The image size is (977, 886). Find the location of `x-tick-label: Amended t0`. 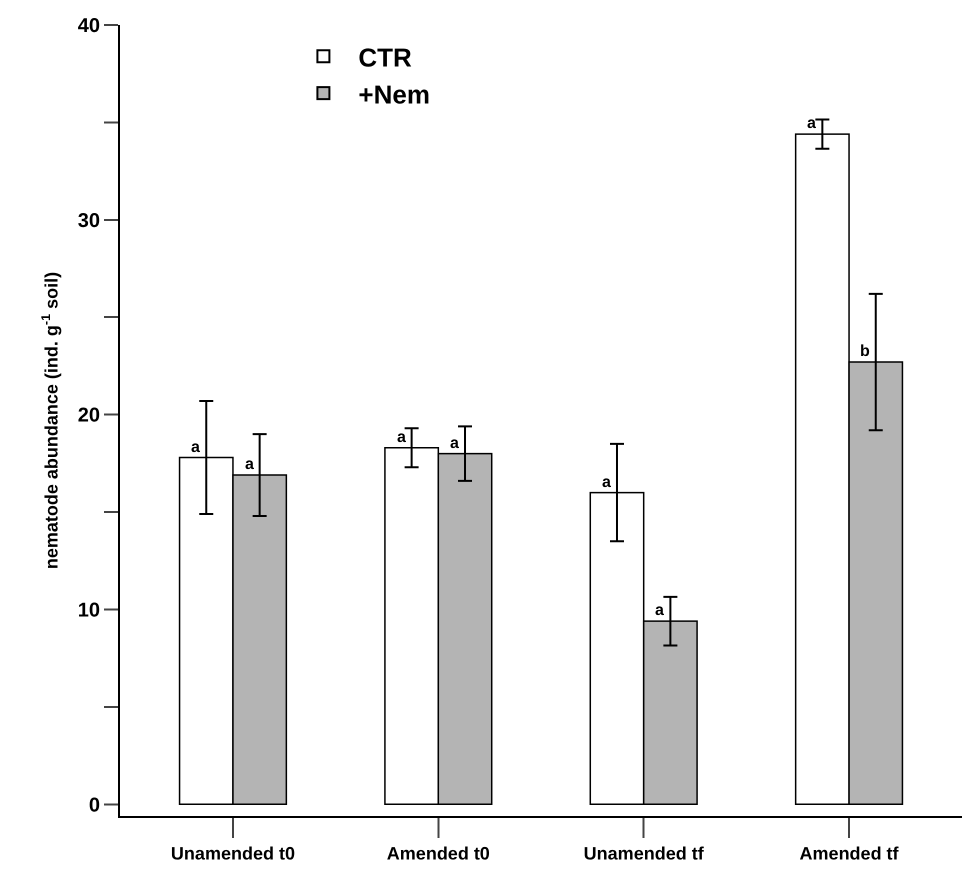

x-tick-label: Amended t0 is located at coordinates (438, 854).